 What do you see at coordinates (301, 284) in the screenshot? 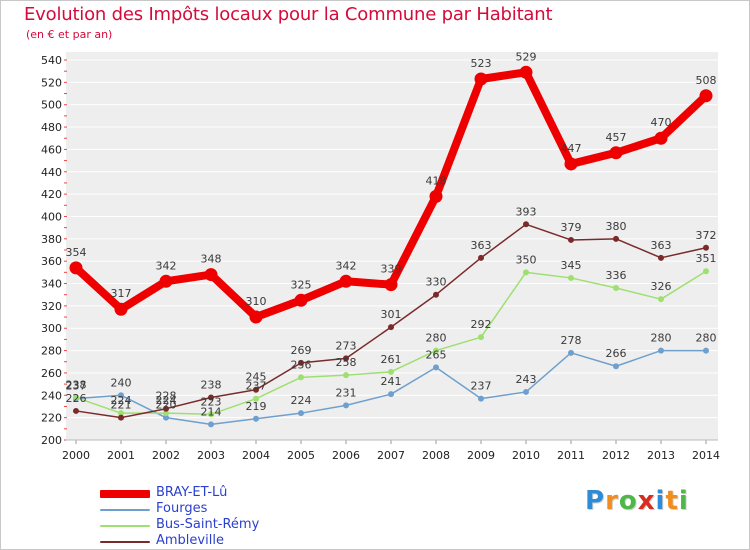
I see `data-label: 325` at bounding box center [301, 284].